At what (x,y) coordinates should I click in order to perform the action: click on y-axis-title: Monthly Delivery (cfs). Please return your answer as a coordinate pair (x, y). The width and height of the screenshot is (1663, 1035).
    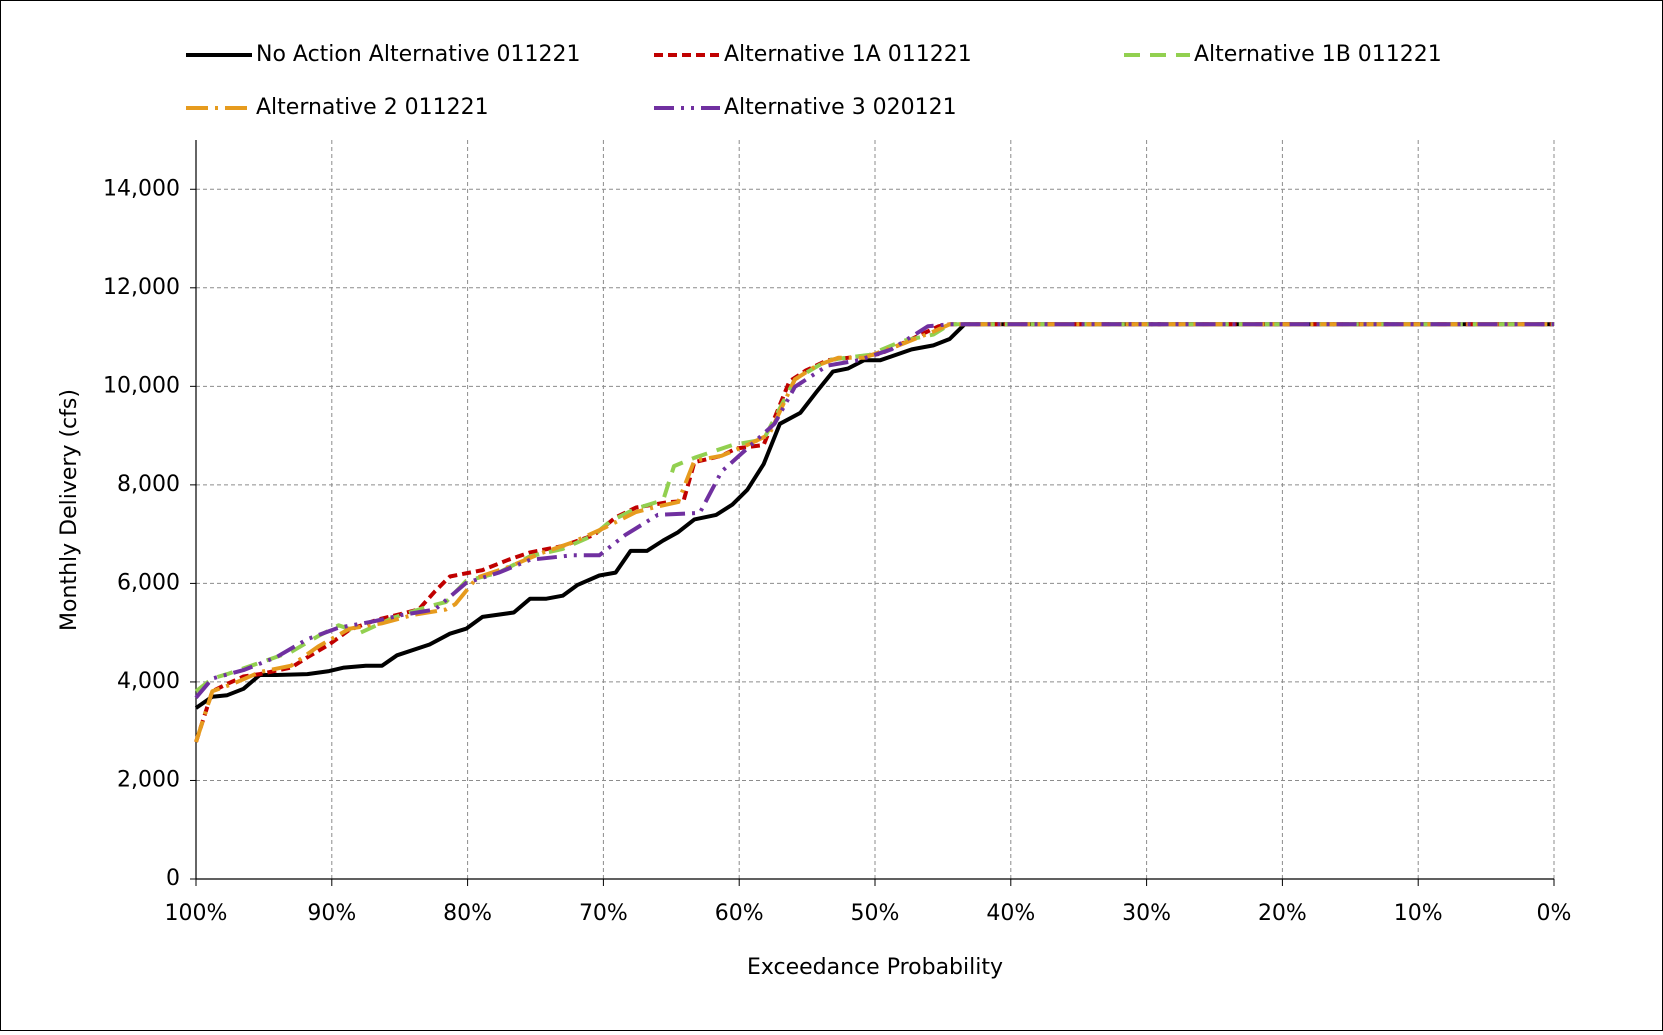
    Looking at the image, I should click on (69, 510).